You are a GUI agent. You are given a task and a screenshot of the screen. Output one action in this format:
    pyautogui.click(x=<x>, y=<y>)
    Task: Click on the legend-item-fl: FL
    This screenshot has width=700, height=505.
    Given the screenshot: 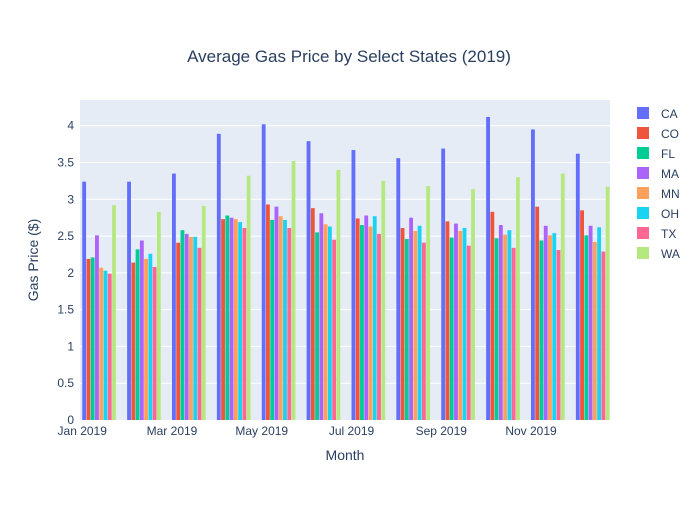 What is the action you would take?
    pyautogui.click(x=656, y=154)
    